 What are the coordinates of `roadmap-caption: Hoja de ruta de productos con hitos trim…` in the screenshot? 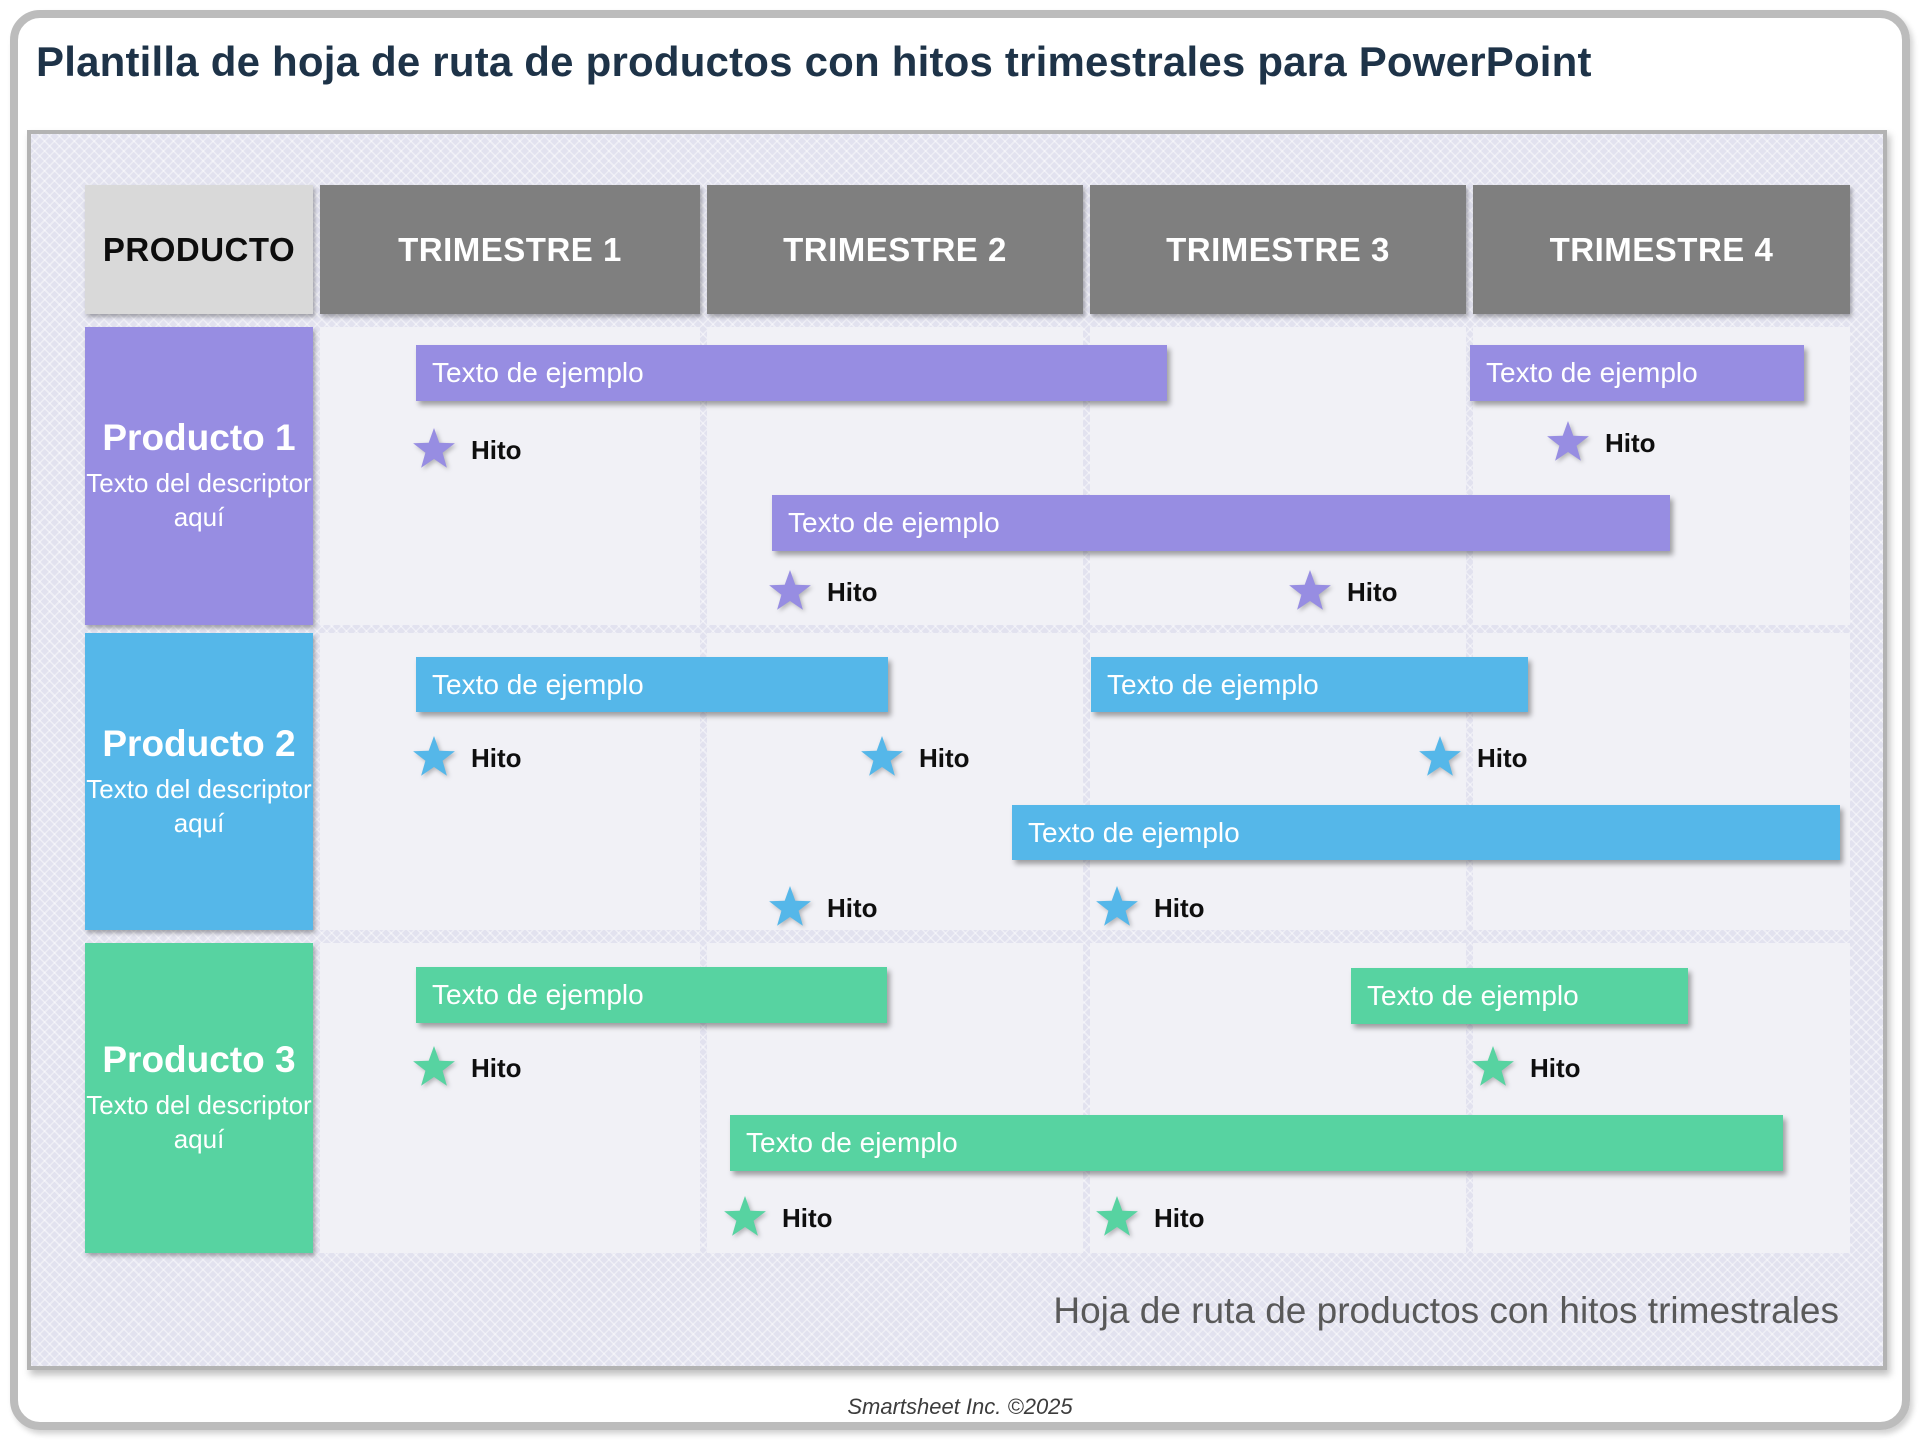 It's located at (1446, 1310).